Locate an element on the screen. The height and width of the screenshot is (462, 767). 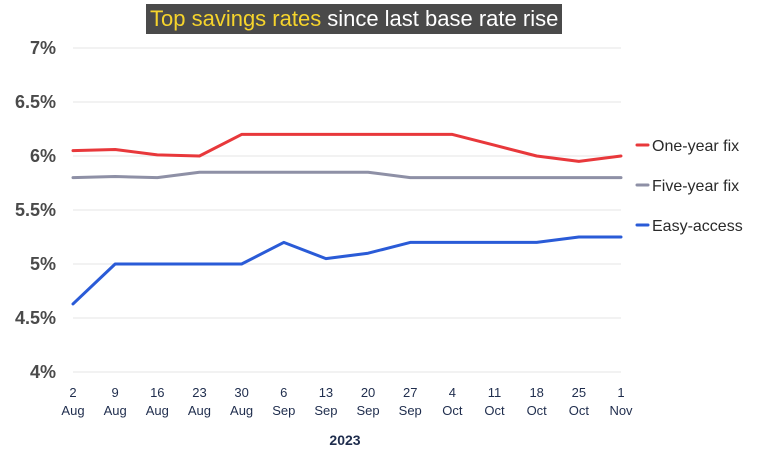
x-tick-label-day: 16 is located at coordinates (157, 392).